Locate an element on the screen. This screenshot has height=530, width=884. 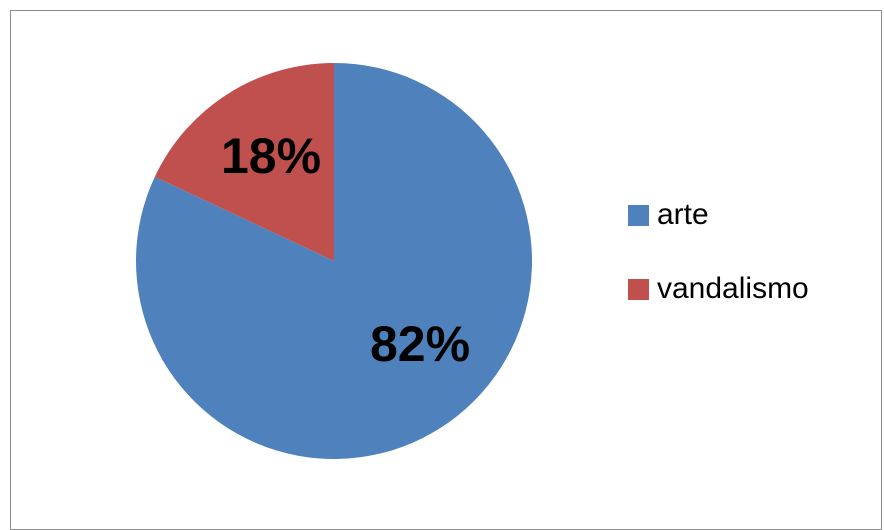
legend-item-vandalismo: vandalismo is located at coordinates (718, 289).